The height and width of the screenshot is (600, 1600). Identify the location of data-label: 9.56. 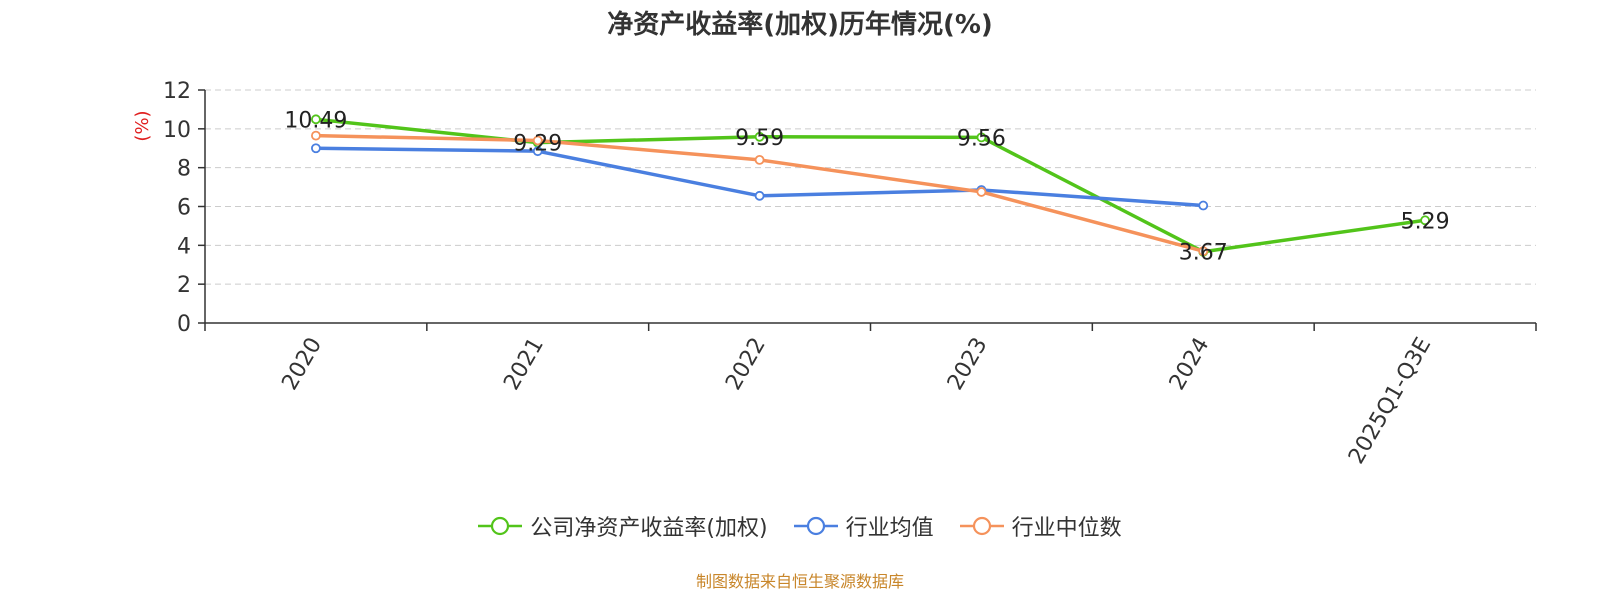
(981, 138).